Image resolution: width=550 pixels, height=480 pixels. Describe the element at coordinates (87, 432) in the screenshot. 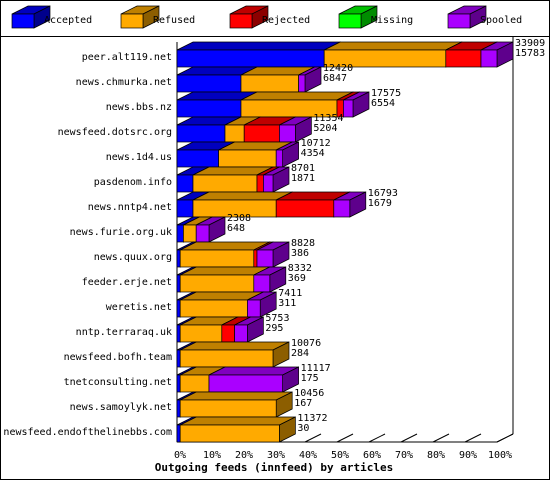

I see `row-label: newsfeed.endofthelinebbs.com` at that location.